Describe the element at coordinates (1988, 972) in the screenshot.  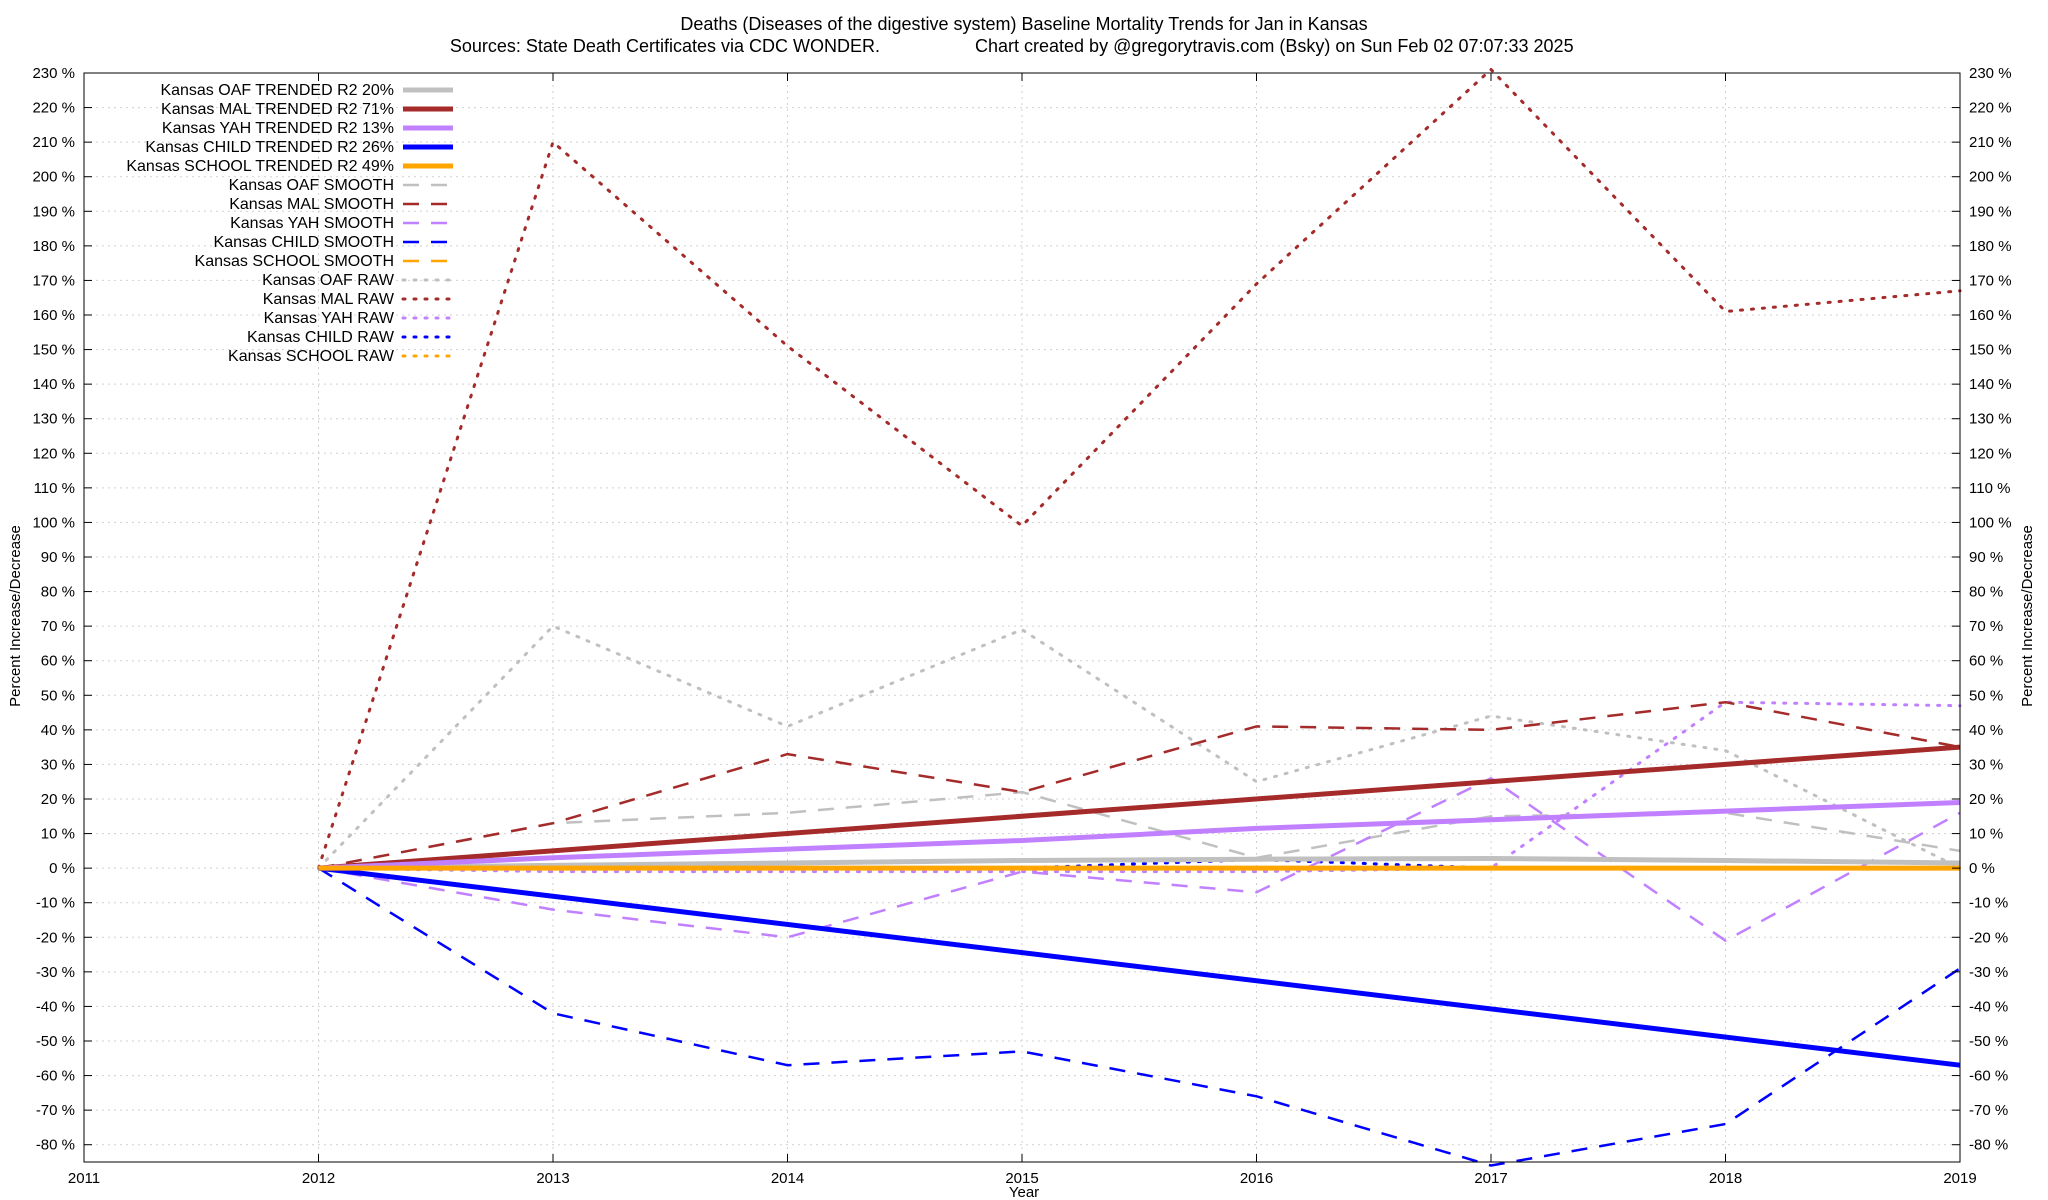
I see `y-tick-label-right: -30 %` at that location.